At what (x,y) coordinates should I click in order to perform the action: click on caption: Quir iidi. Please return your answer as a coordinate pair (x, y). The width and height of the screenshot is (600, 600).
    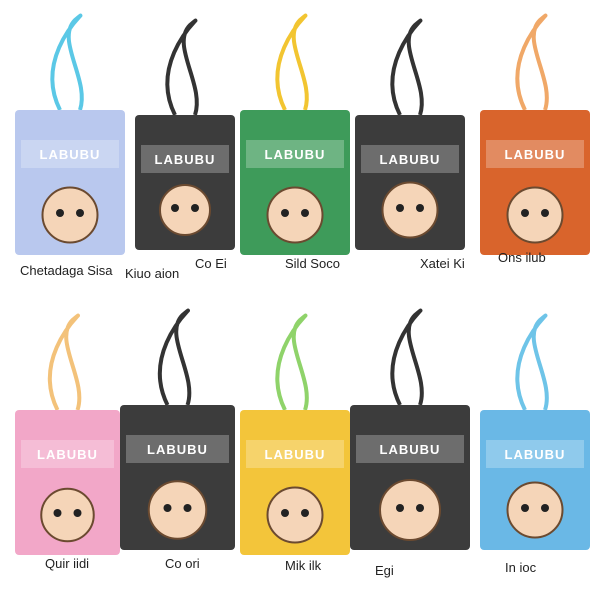
    Looking at the image, I should click on (67, 563).